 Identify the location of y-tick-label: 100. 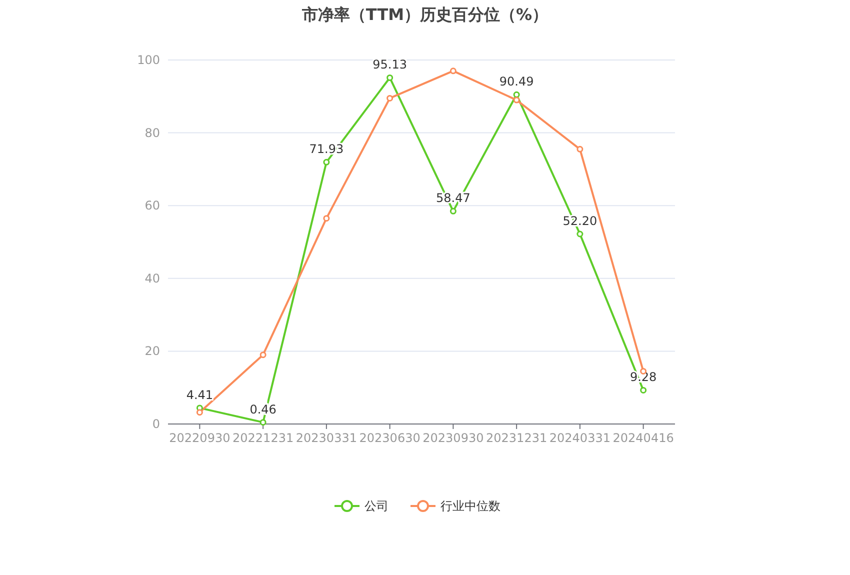
(148, 60).